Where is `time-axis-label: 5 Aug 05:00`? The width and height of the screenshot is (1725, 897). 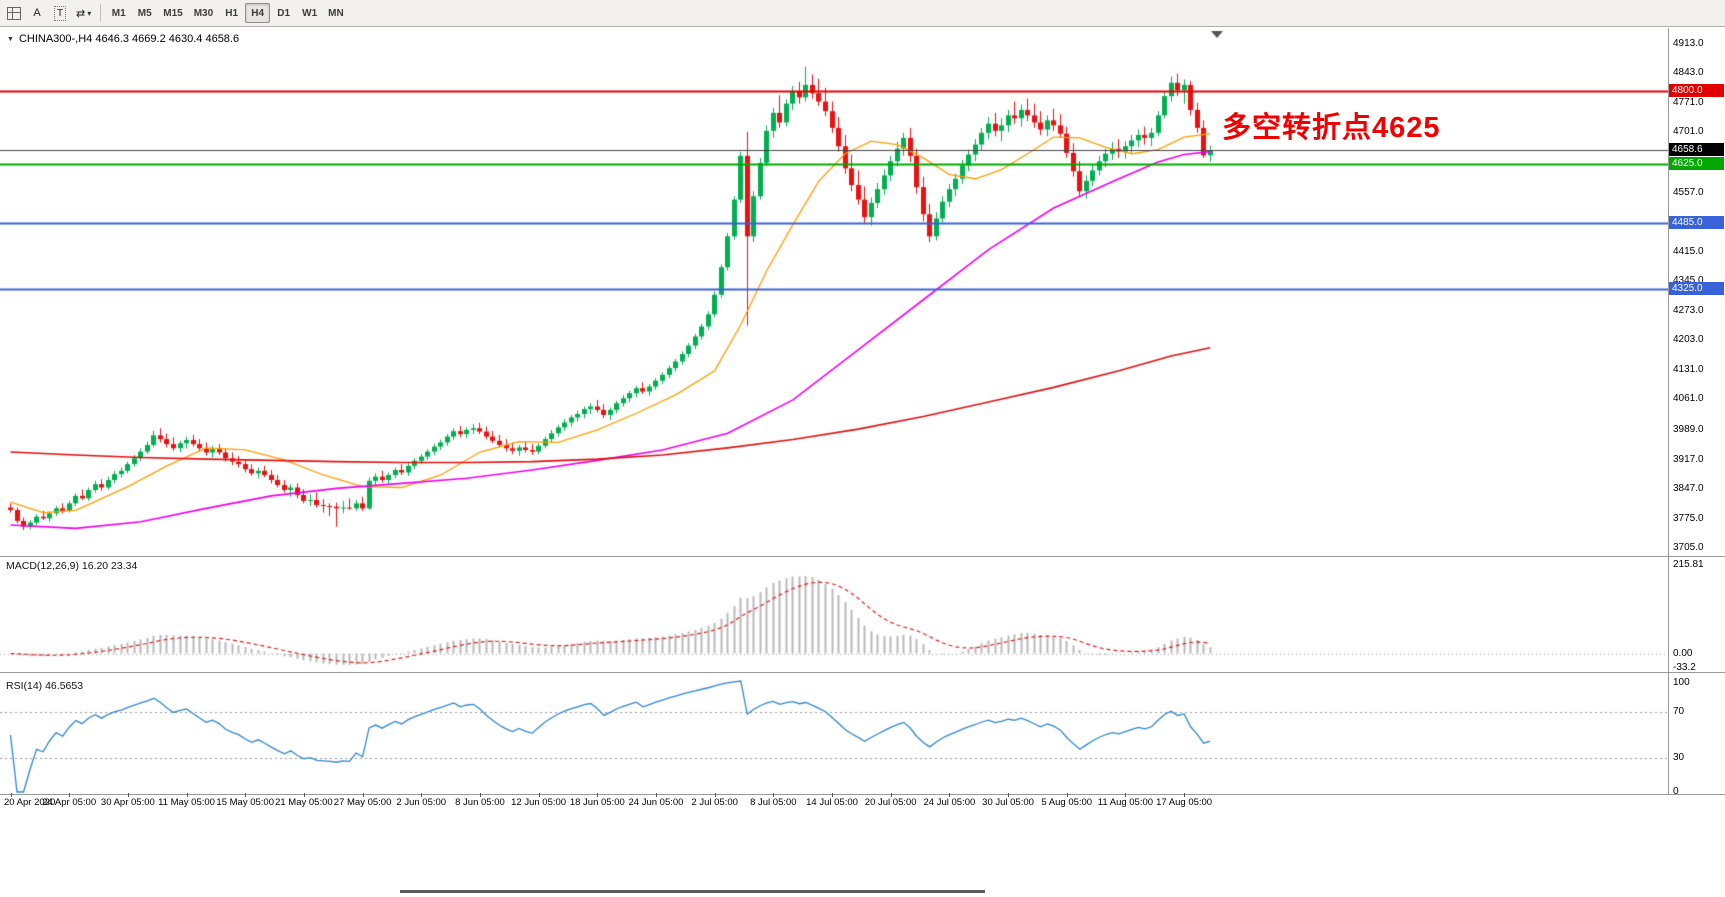
time-axis-label: 5 Aug 05:00 is located at coordinates (1067, 802).